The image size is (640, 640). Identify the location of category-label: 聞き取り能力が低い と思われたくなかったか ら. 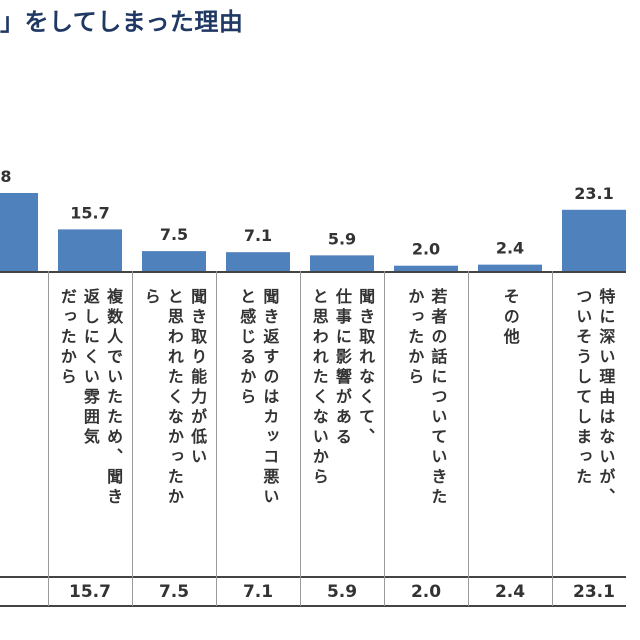
(174, 398).